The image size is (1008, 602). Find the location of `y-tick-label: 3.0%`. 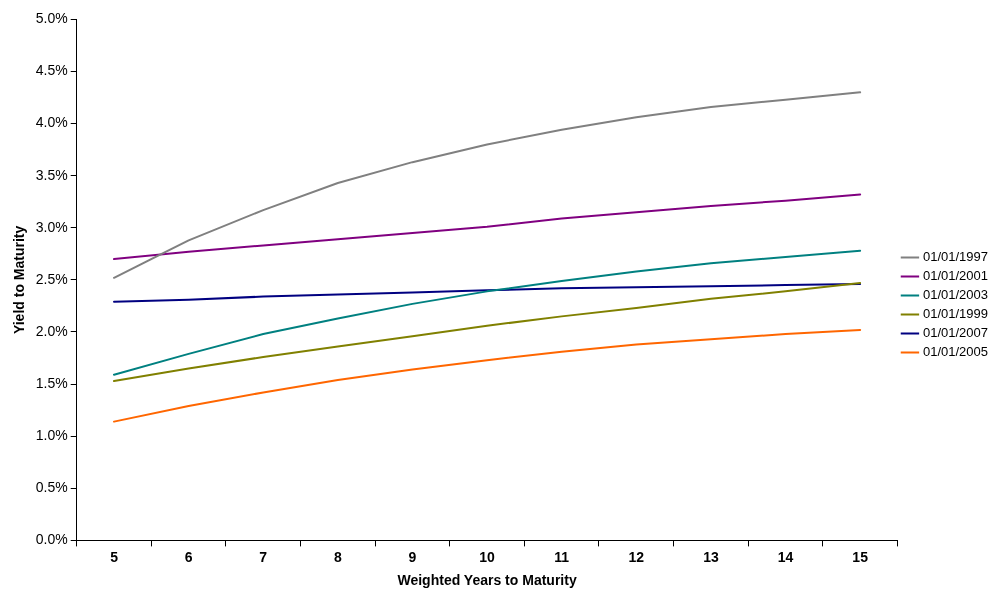

y-tick-label: 3.0% is located at coordinates (51, 226).